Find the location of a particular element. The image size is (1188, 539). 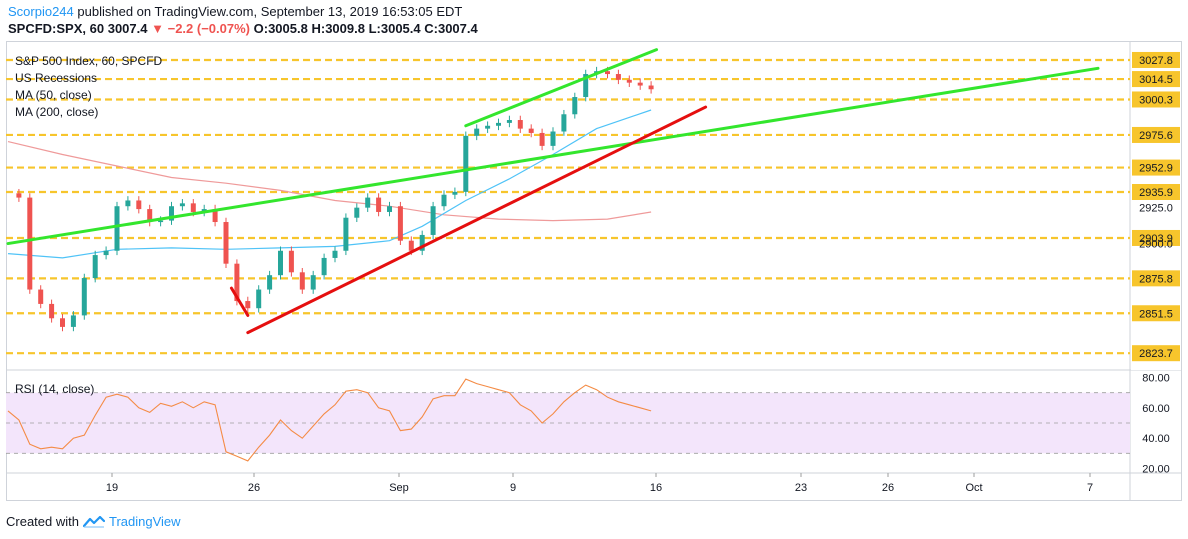

high-label: H: is located at coordinates (318, 28).